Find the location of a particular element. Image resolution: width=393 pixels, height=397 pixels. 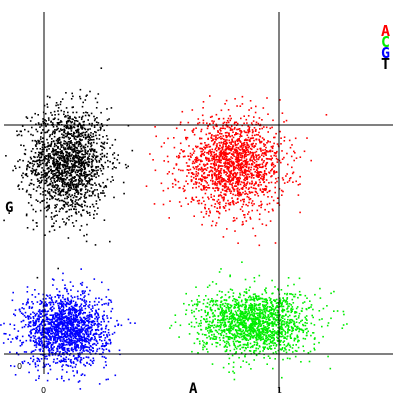

cluster-c is located at coordinates (258, 320).